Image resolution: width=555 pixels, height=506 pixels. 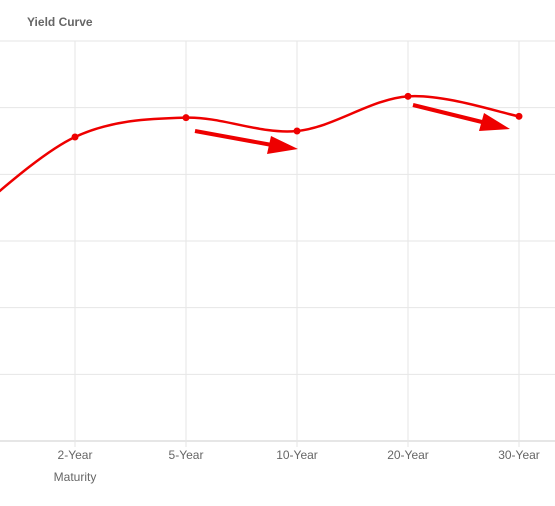 I want to click on annotations, so click(x=352, y=128).